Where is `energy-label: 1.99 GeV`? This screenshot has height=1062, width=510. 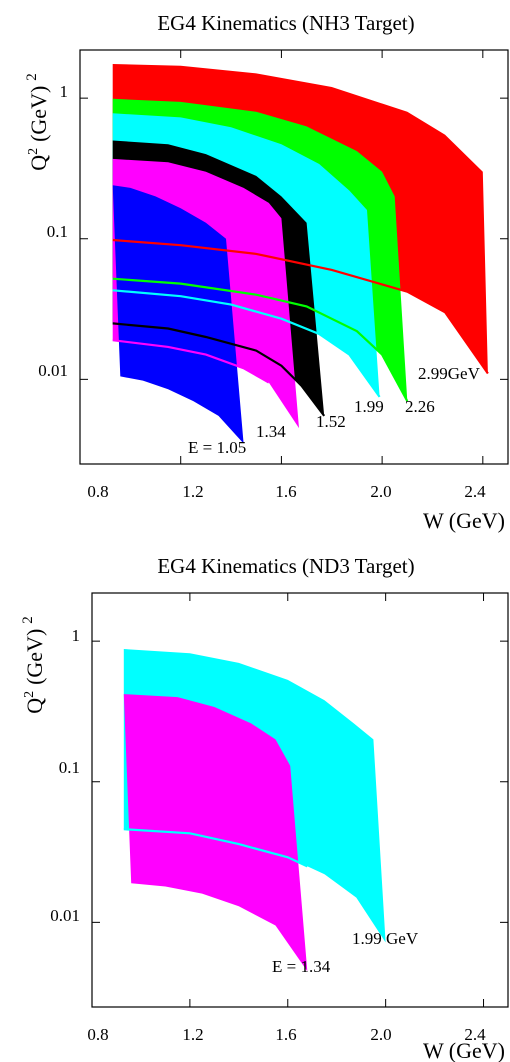
energy-label: 1.99 GeV is located at coordinates (385, 938).